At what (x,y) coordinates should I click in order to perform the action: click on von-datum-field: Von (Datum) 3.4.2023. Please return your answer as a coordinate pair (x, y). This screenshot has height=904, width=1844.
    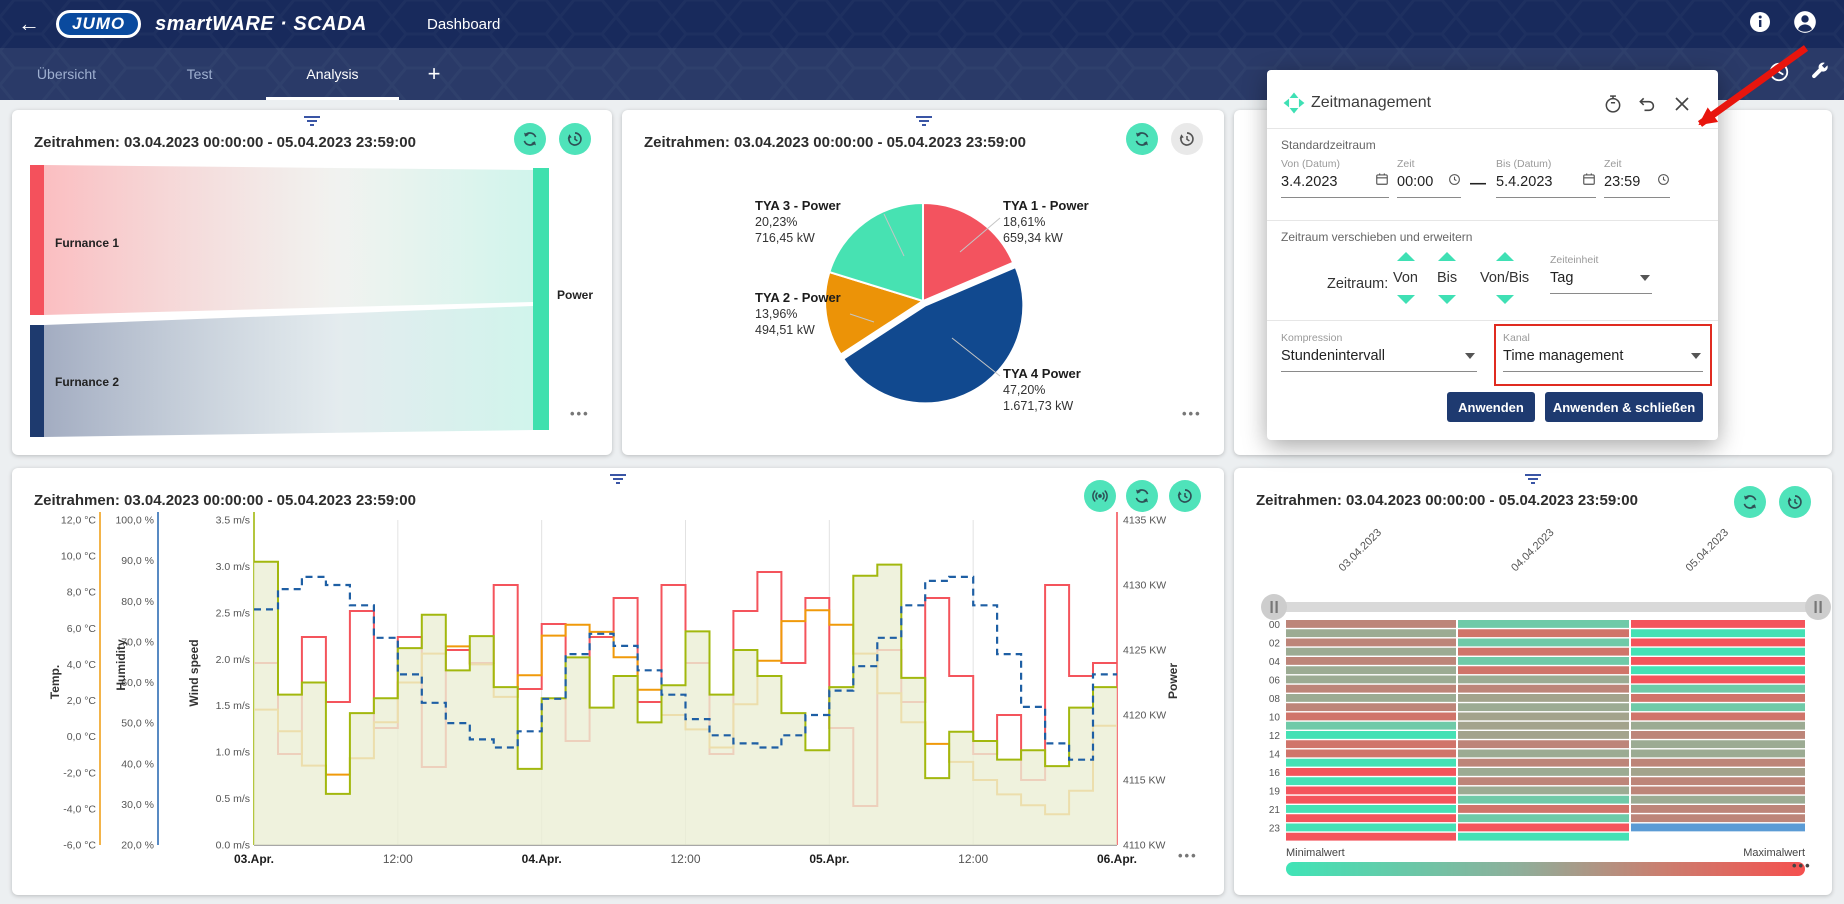
    Looking at the image, I should click on (1335, 178).